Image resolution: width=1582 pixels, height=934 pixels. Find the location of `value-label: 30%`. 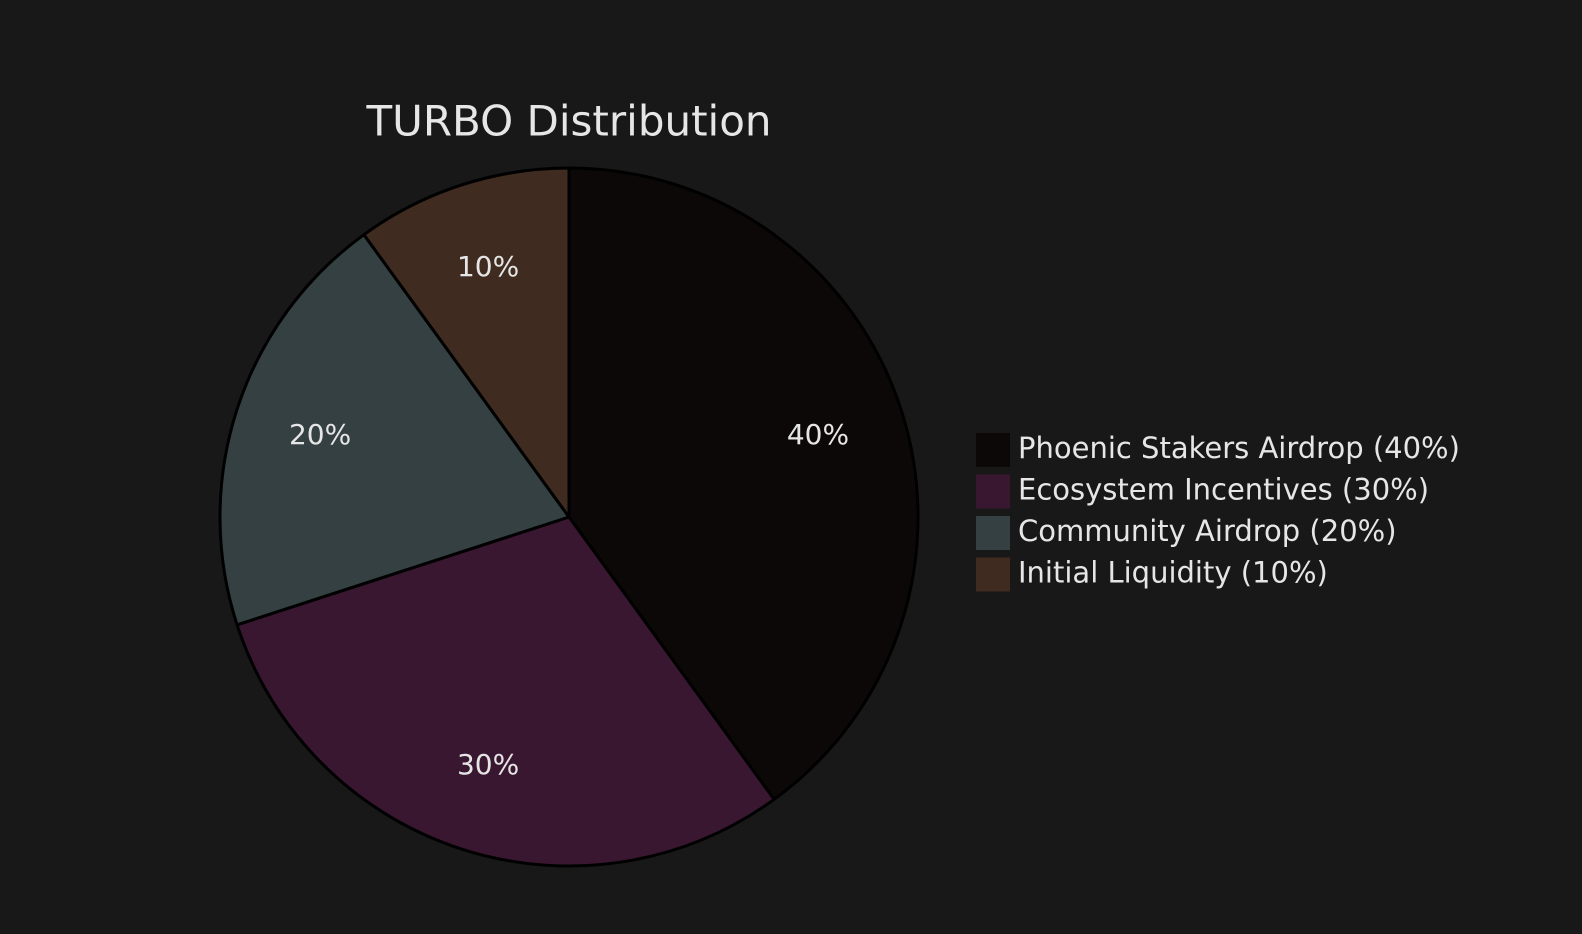

value-label: 30% is located at coordinates (488, 764).